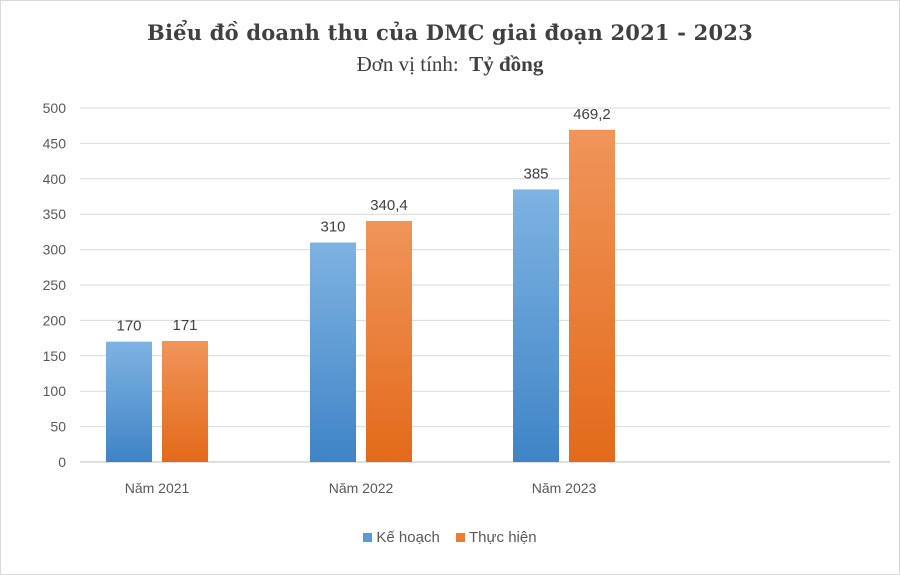 The height and width of the screenshot is (575, 900). What do you see at coordinates (592, 114) in the screenshot?
I see `data-label-thuc-hien-2: 469,2` at bounding box center [592, 114].